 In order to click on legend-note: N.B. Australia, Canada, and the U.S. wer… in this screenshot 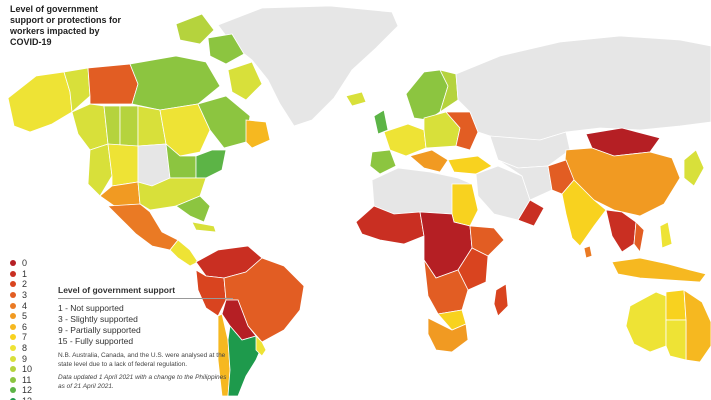, I will do `click(142, 360)`.